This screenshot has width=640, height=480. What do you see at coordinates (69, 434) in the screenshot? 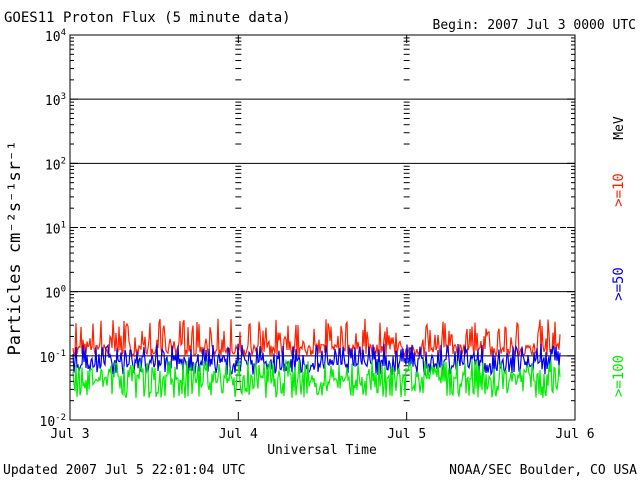
I see `x-tick-label: Jul 3` at bounding box center [69, 434].